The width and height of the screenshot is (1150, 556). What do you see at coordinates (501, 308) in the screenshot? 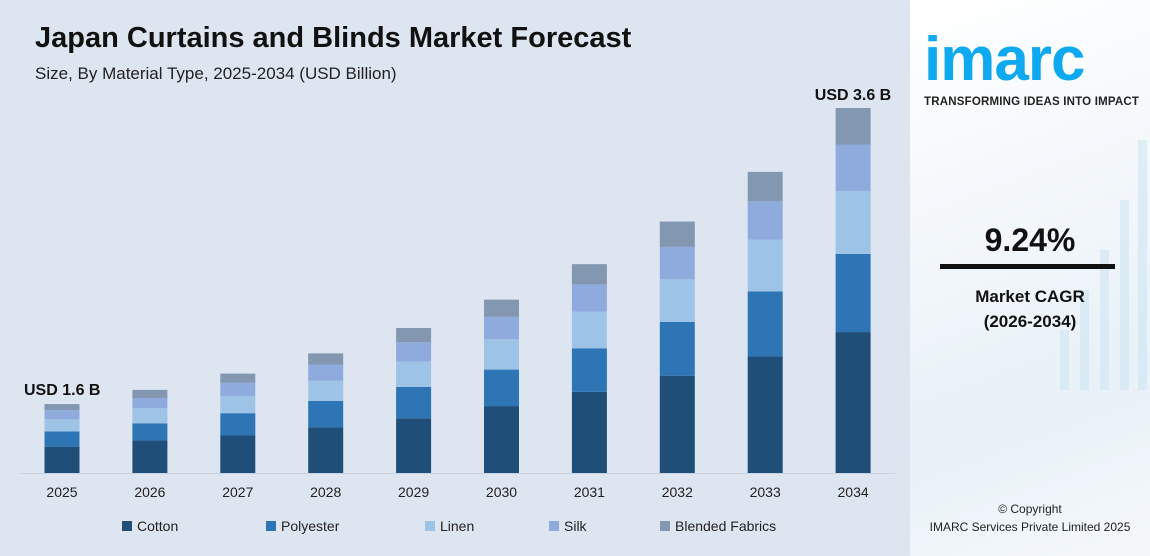
I see `bar-segment-blended-fabrics-2030` at bounding box center [501, 308].